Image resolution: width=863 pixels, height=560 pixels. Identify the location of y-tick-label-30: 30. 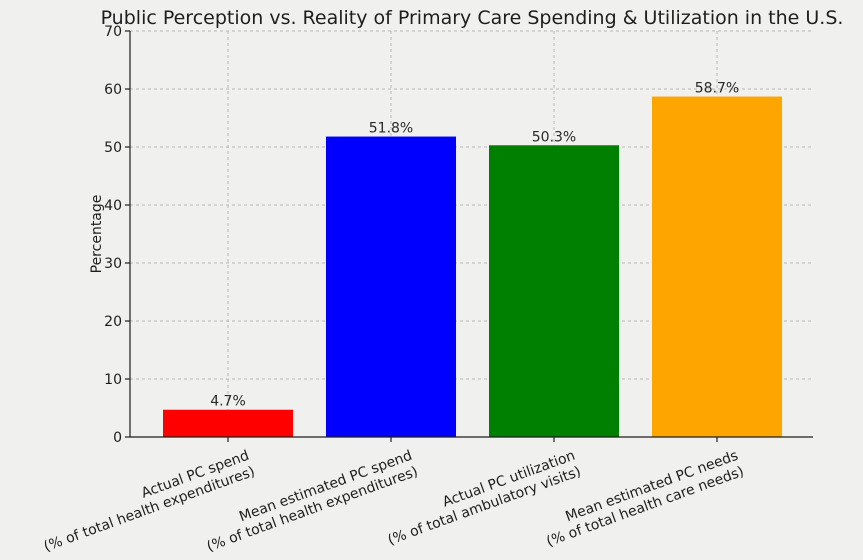
(113, 264).